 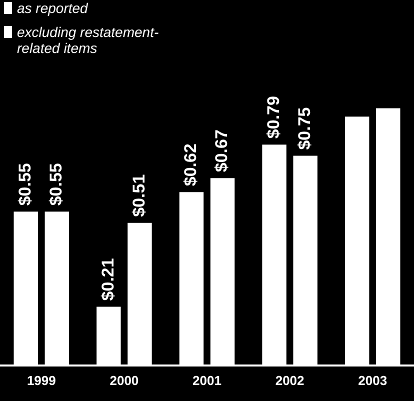 I want to click on data-label: $0.62, so click(x=190, y=165).